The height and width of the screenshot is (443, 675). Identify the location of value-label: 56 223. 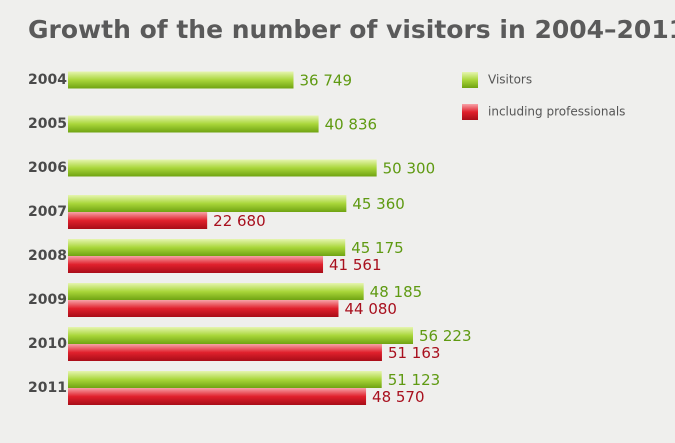
(445, 336).